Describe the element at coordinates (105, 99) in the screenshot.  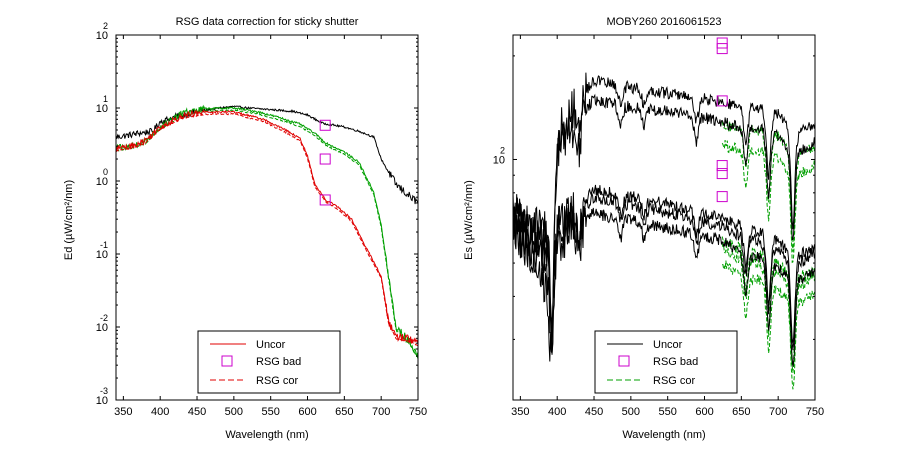
I see `y-tick-exponent: 1` at that location.